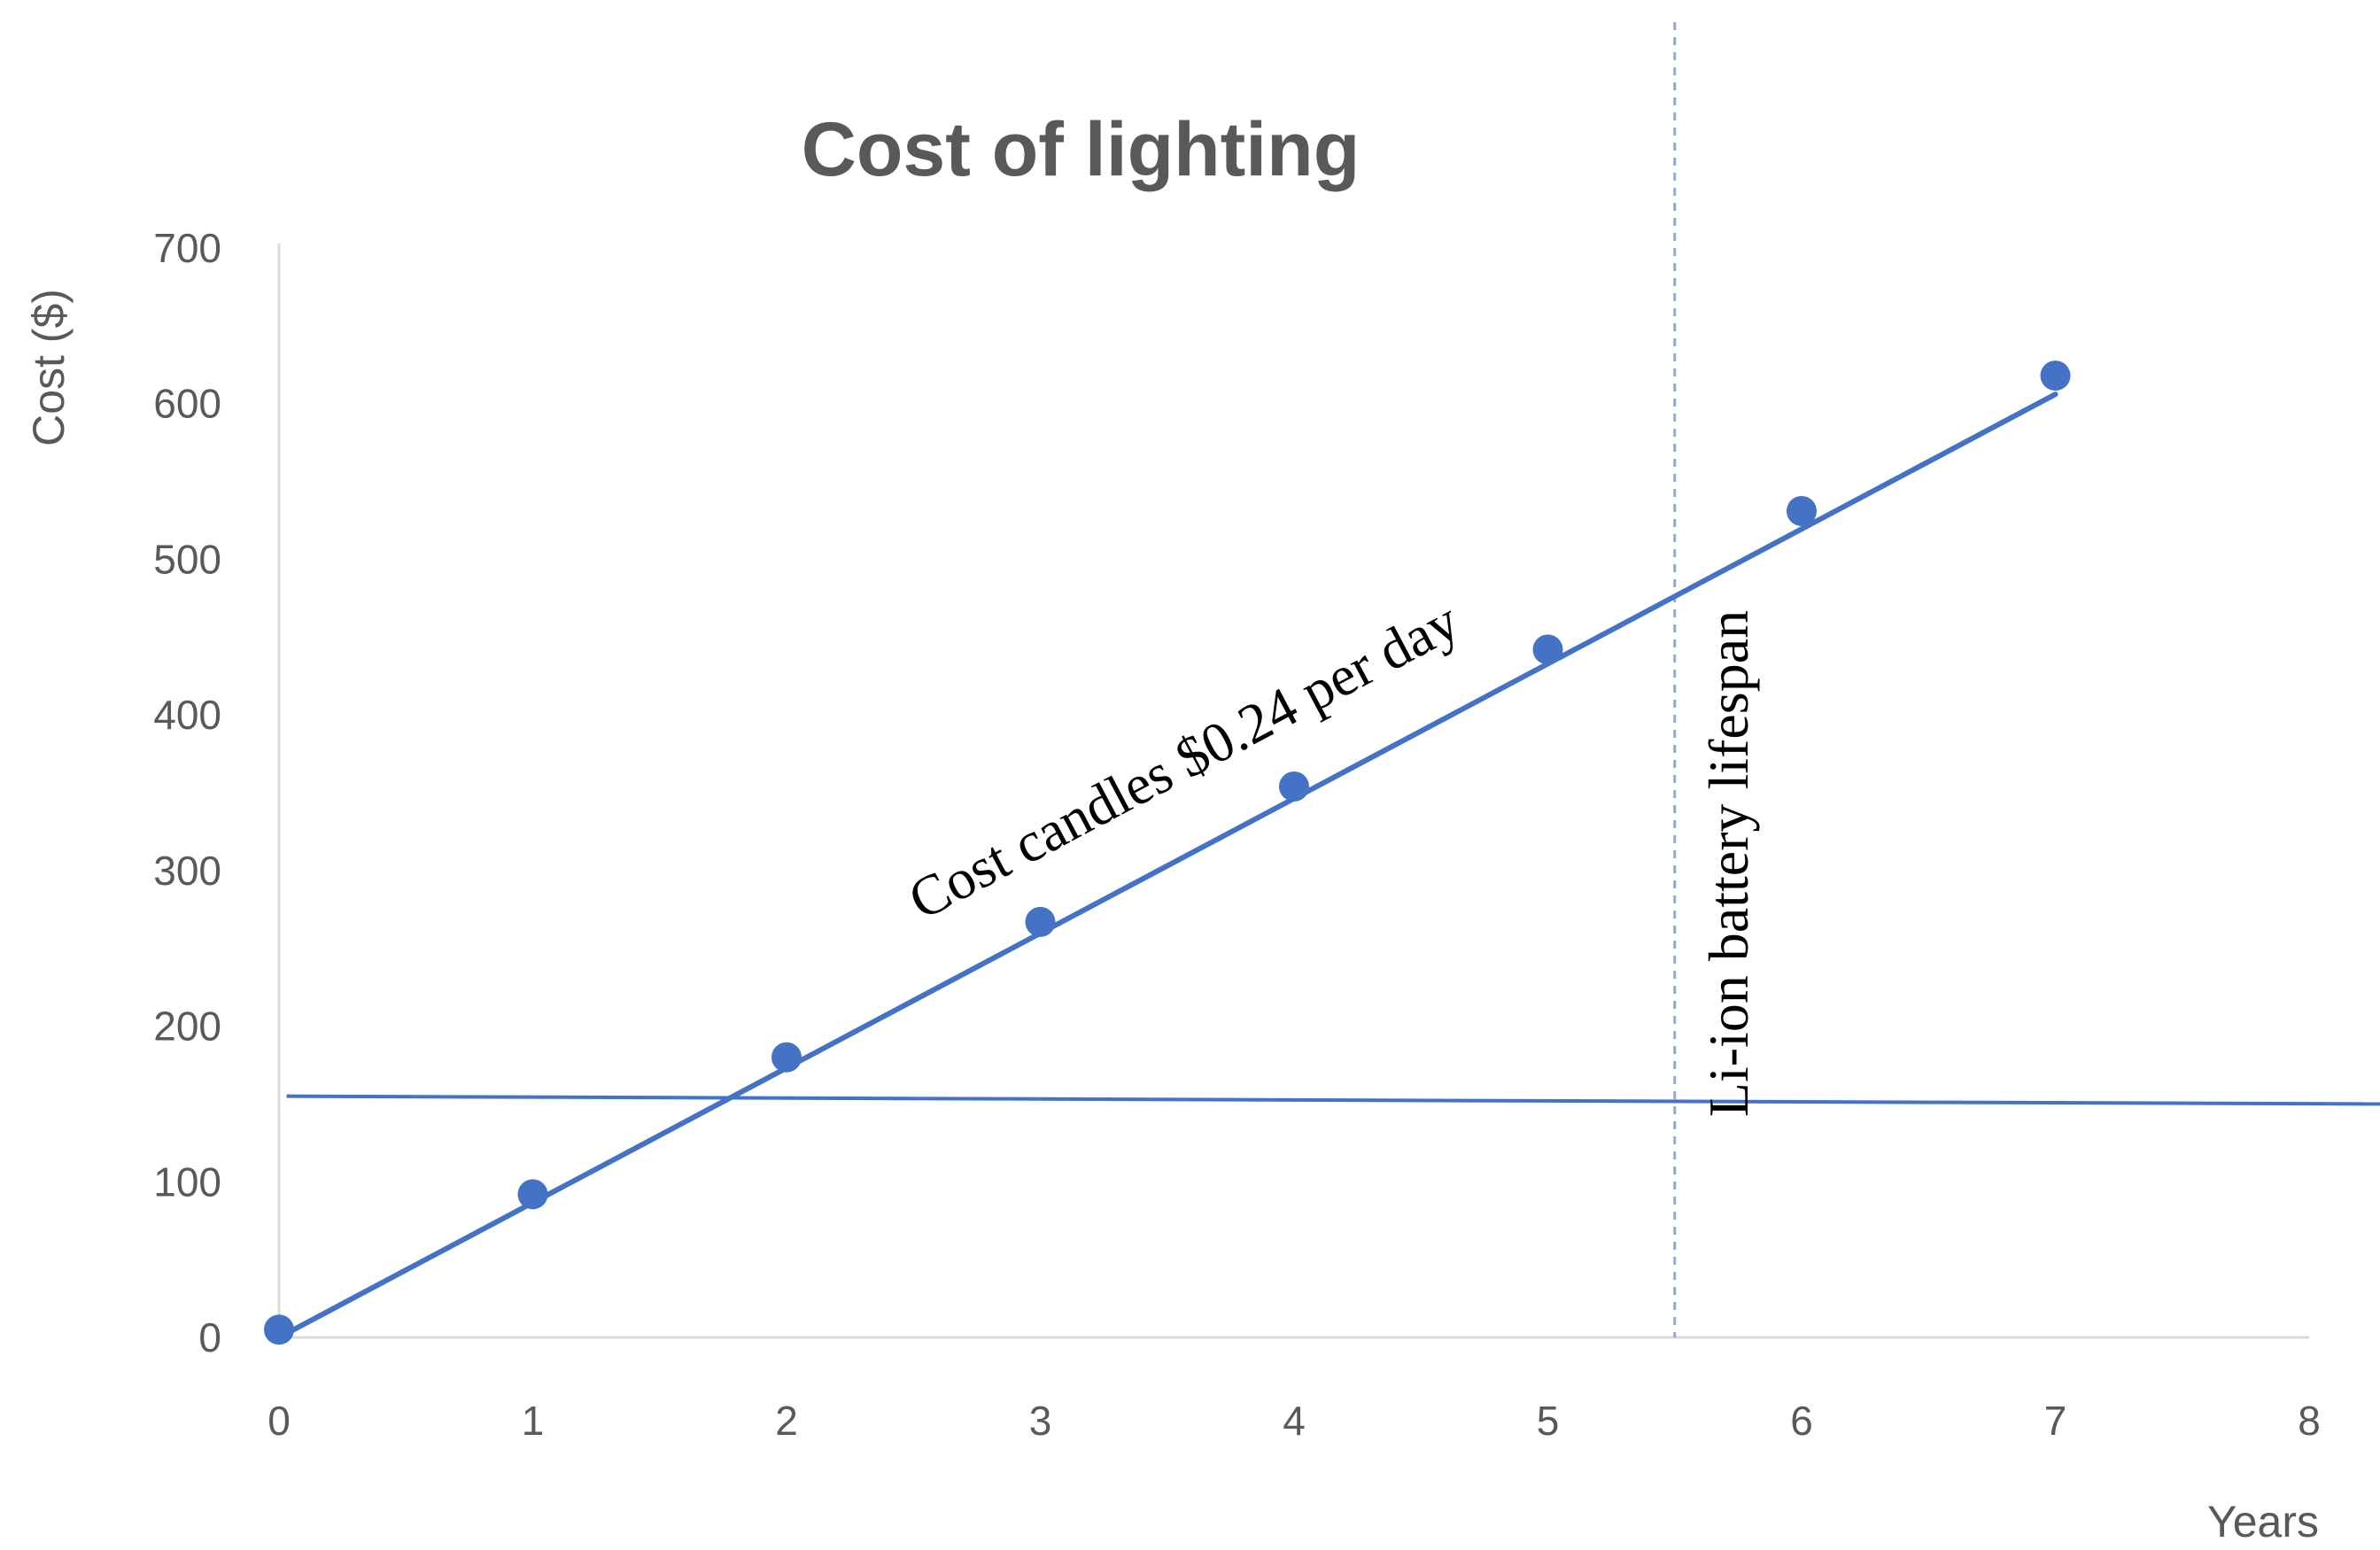  Describe the element at coordinates (49, 367) in the screenshot. I see `y-axis-title: Cost ($)` at that location.